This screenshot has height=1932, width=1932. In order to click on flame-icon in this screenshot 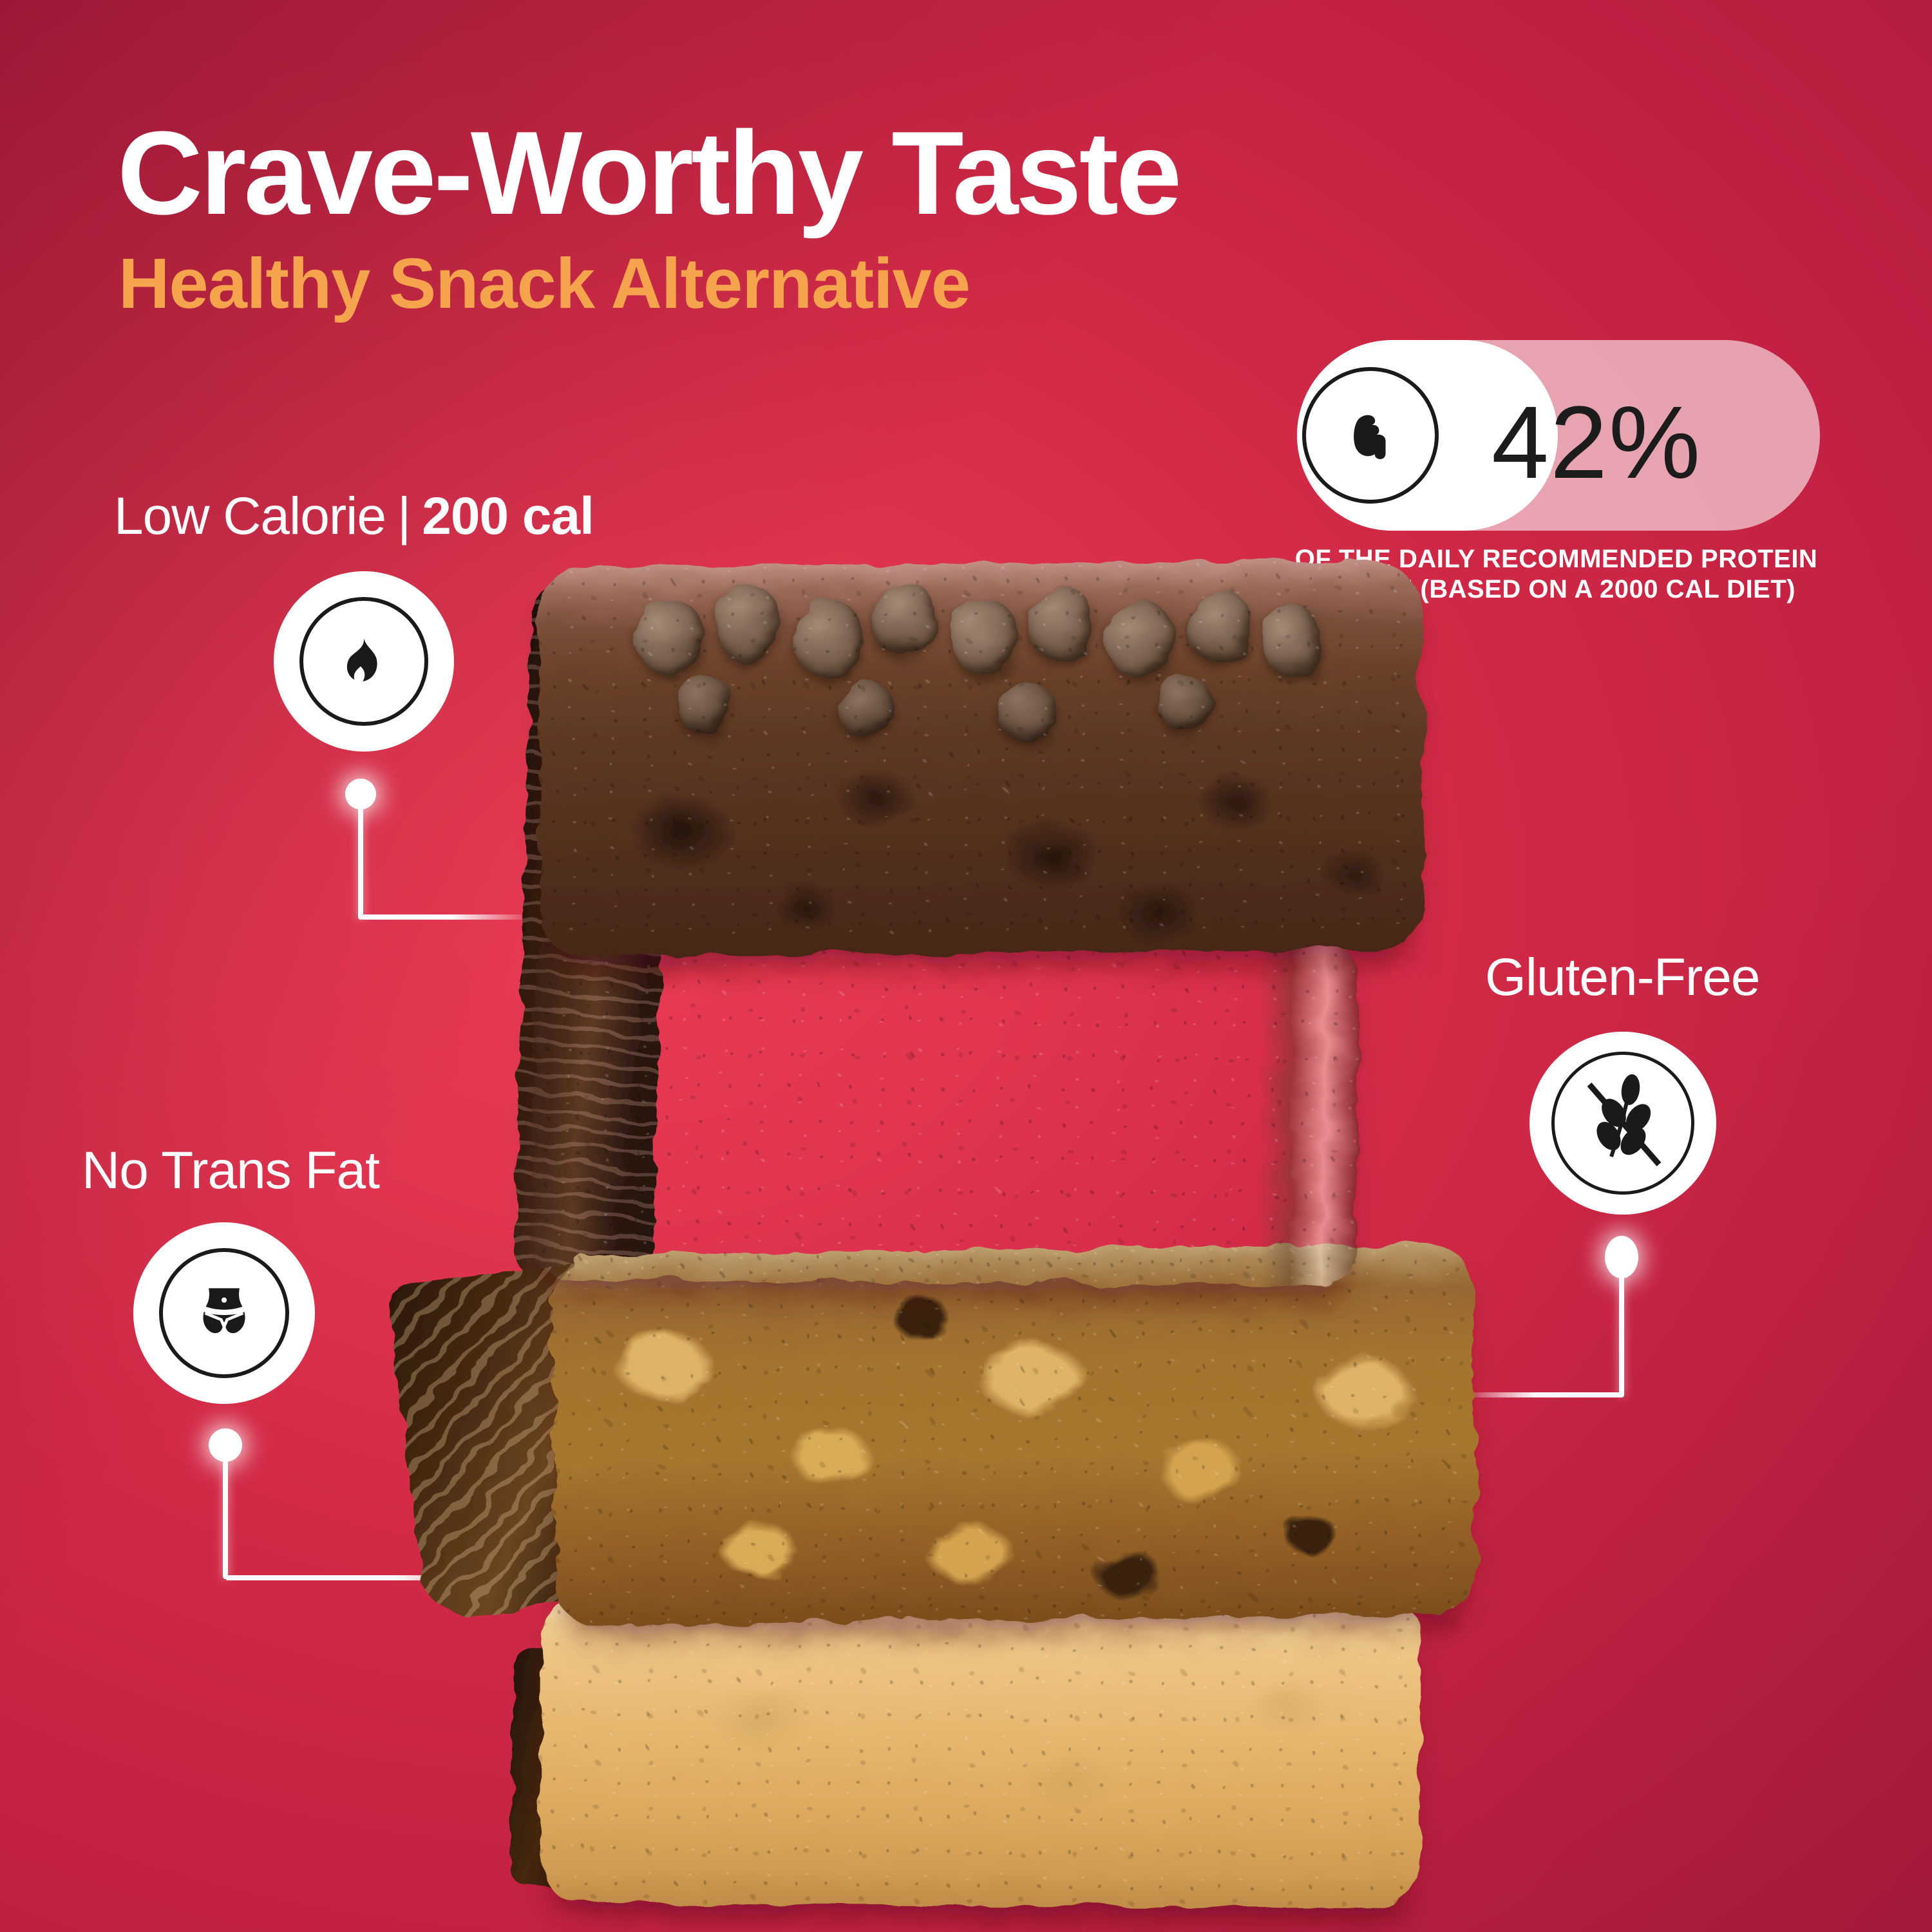, I will do `click(364, 661)`.